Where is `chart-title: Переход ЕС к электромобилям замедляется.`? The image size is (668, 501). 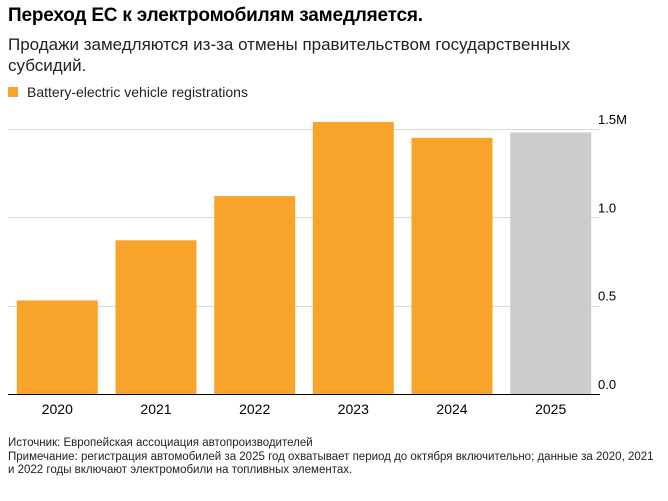 chart-title: Переход ЕС к электромобилям замедляется. is located at coordinates (215, 15).